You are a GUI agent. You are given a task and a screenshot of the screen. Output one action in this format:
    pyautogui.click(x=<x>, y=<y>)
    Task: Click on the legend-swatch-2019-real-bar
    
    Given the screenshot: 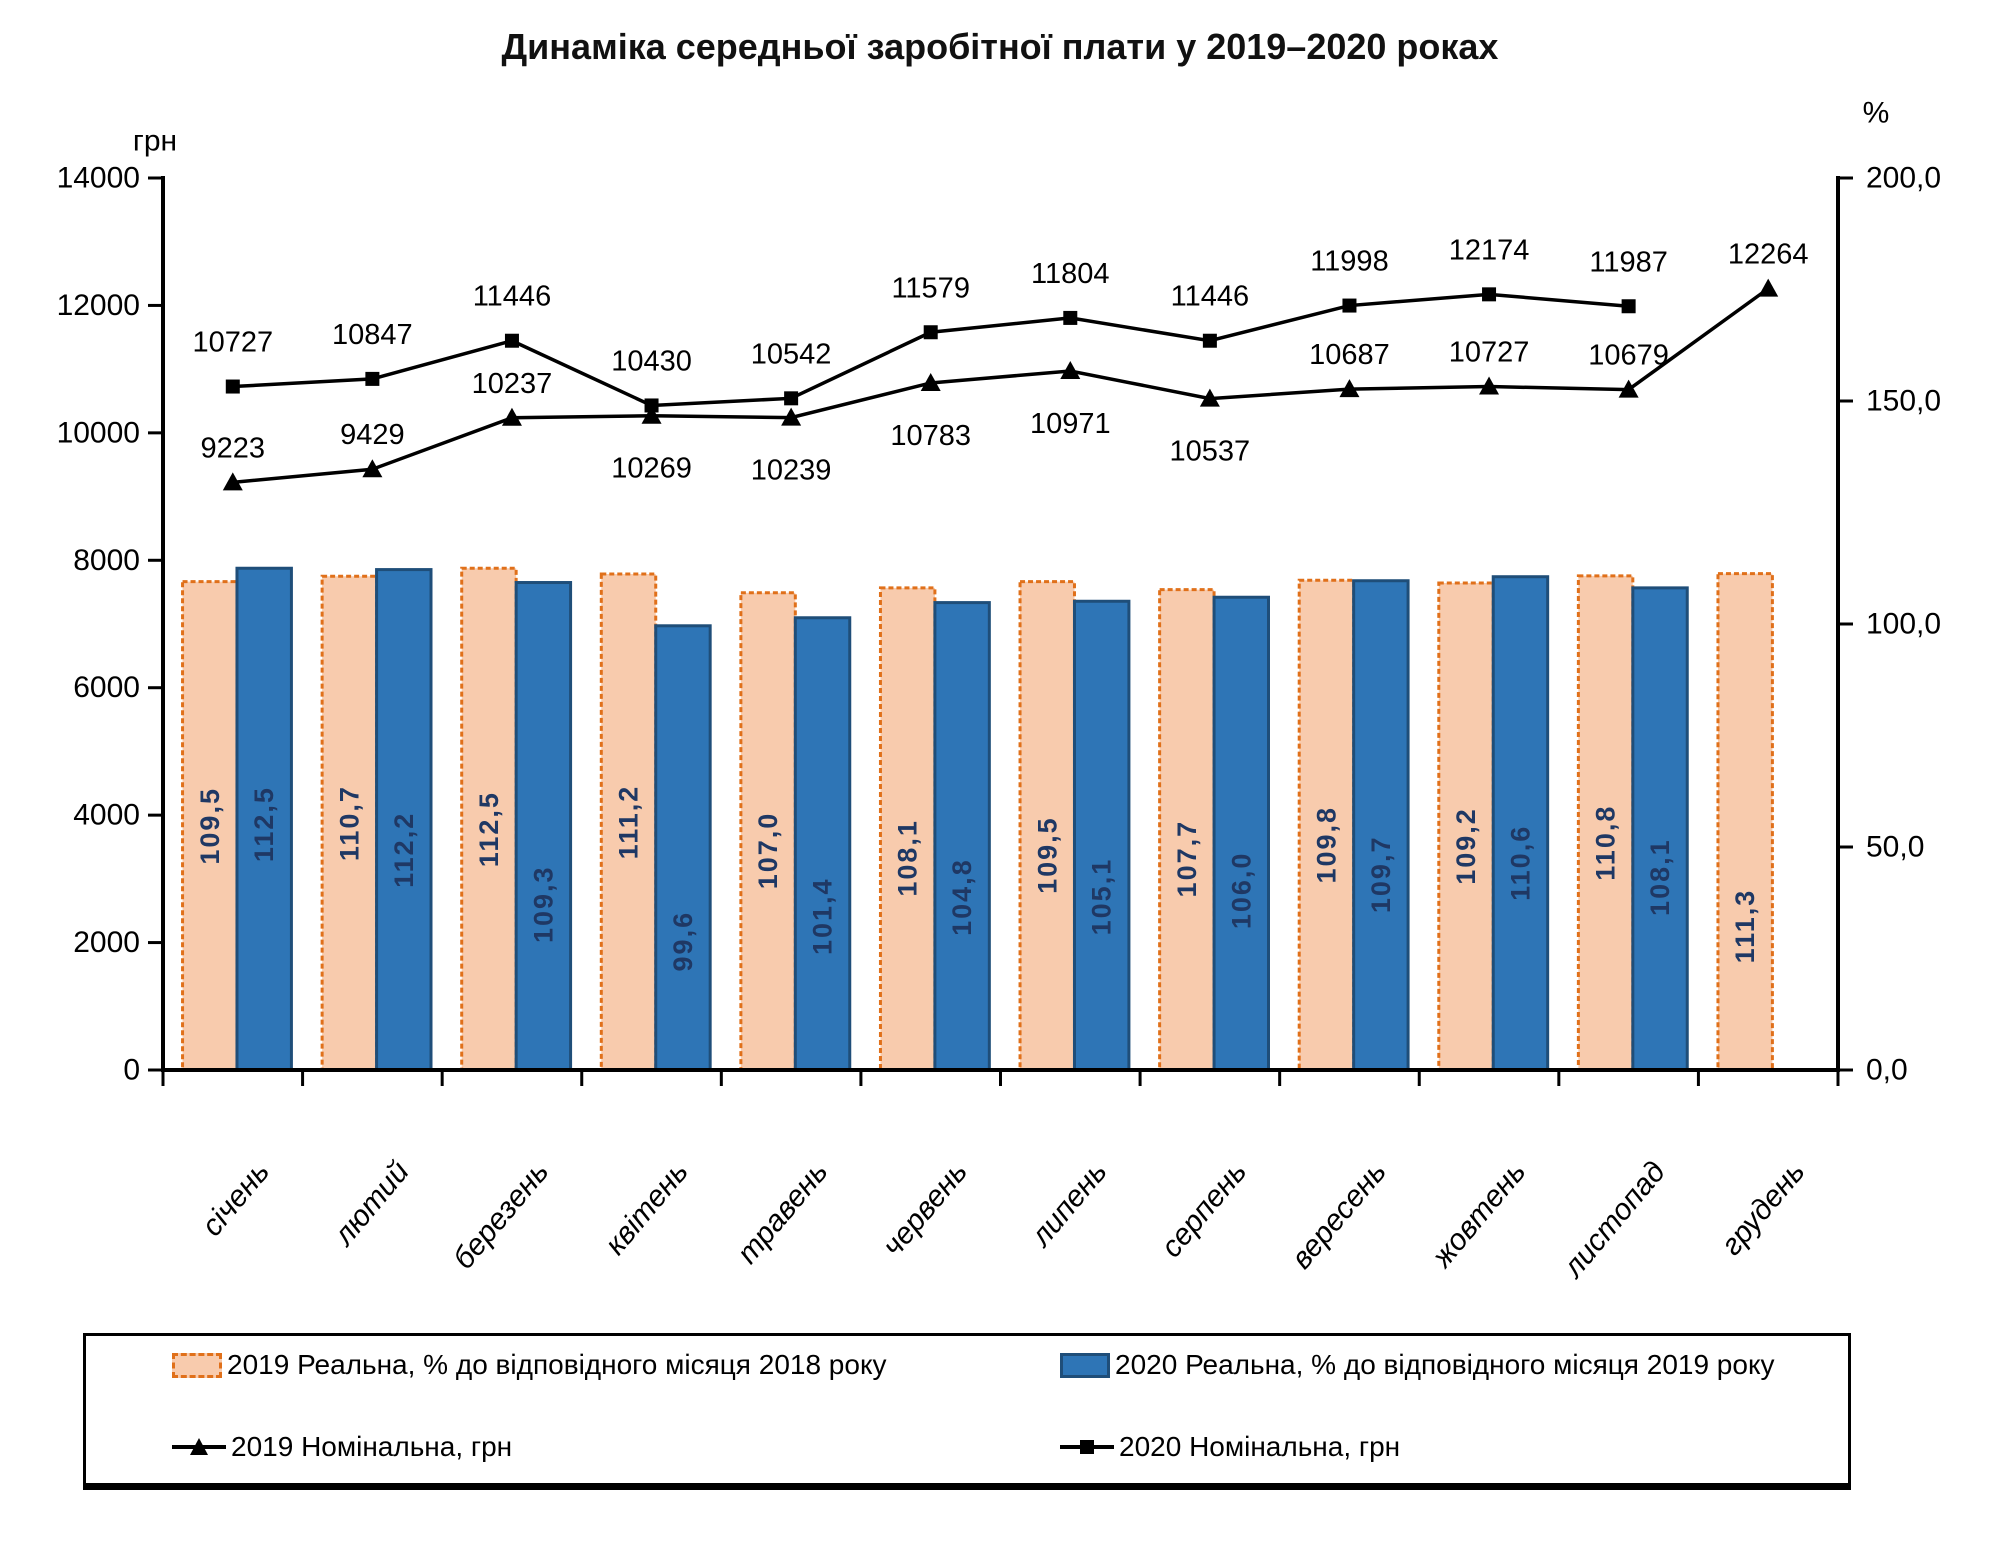 What is the action you would take?
    pyautogui.click(x=197, y=1365)
    